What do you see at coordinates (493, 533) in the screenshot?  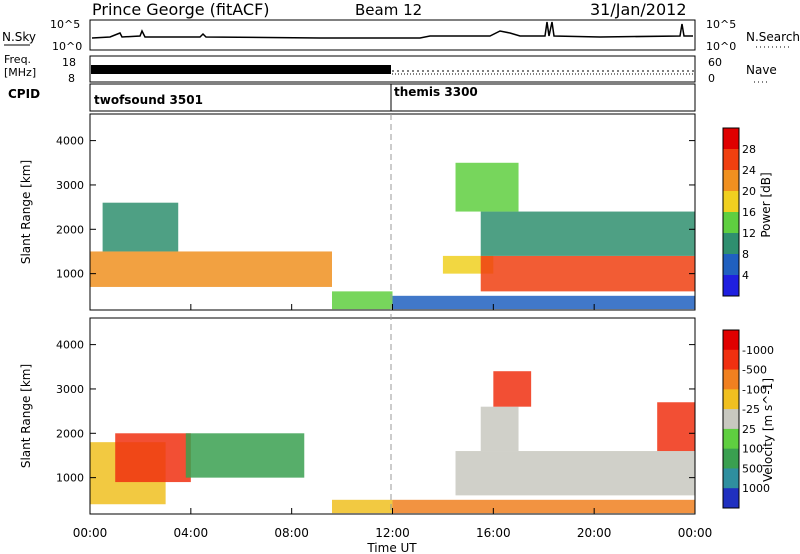 I see `time-tick-label-4: 16:00` at bounding box center [493, 533].